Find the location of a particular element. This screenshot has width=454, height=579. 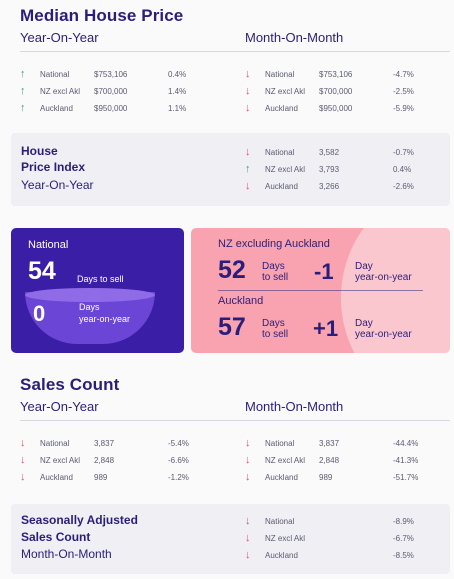

stat-row: ↓ Auckland $950,000 -5.9% is located at coordinates (339, 108).